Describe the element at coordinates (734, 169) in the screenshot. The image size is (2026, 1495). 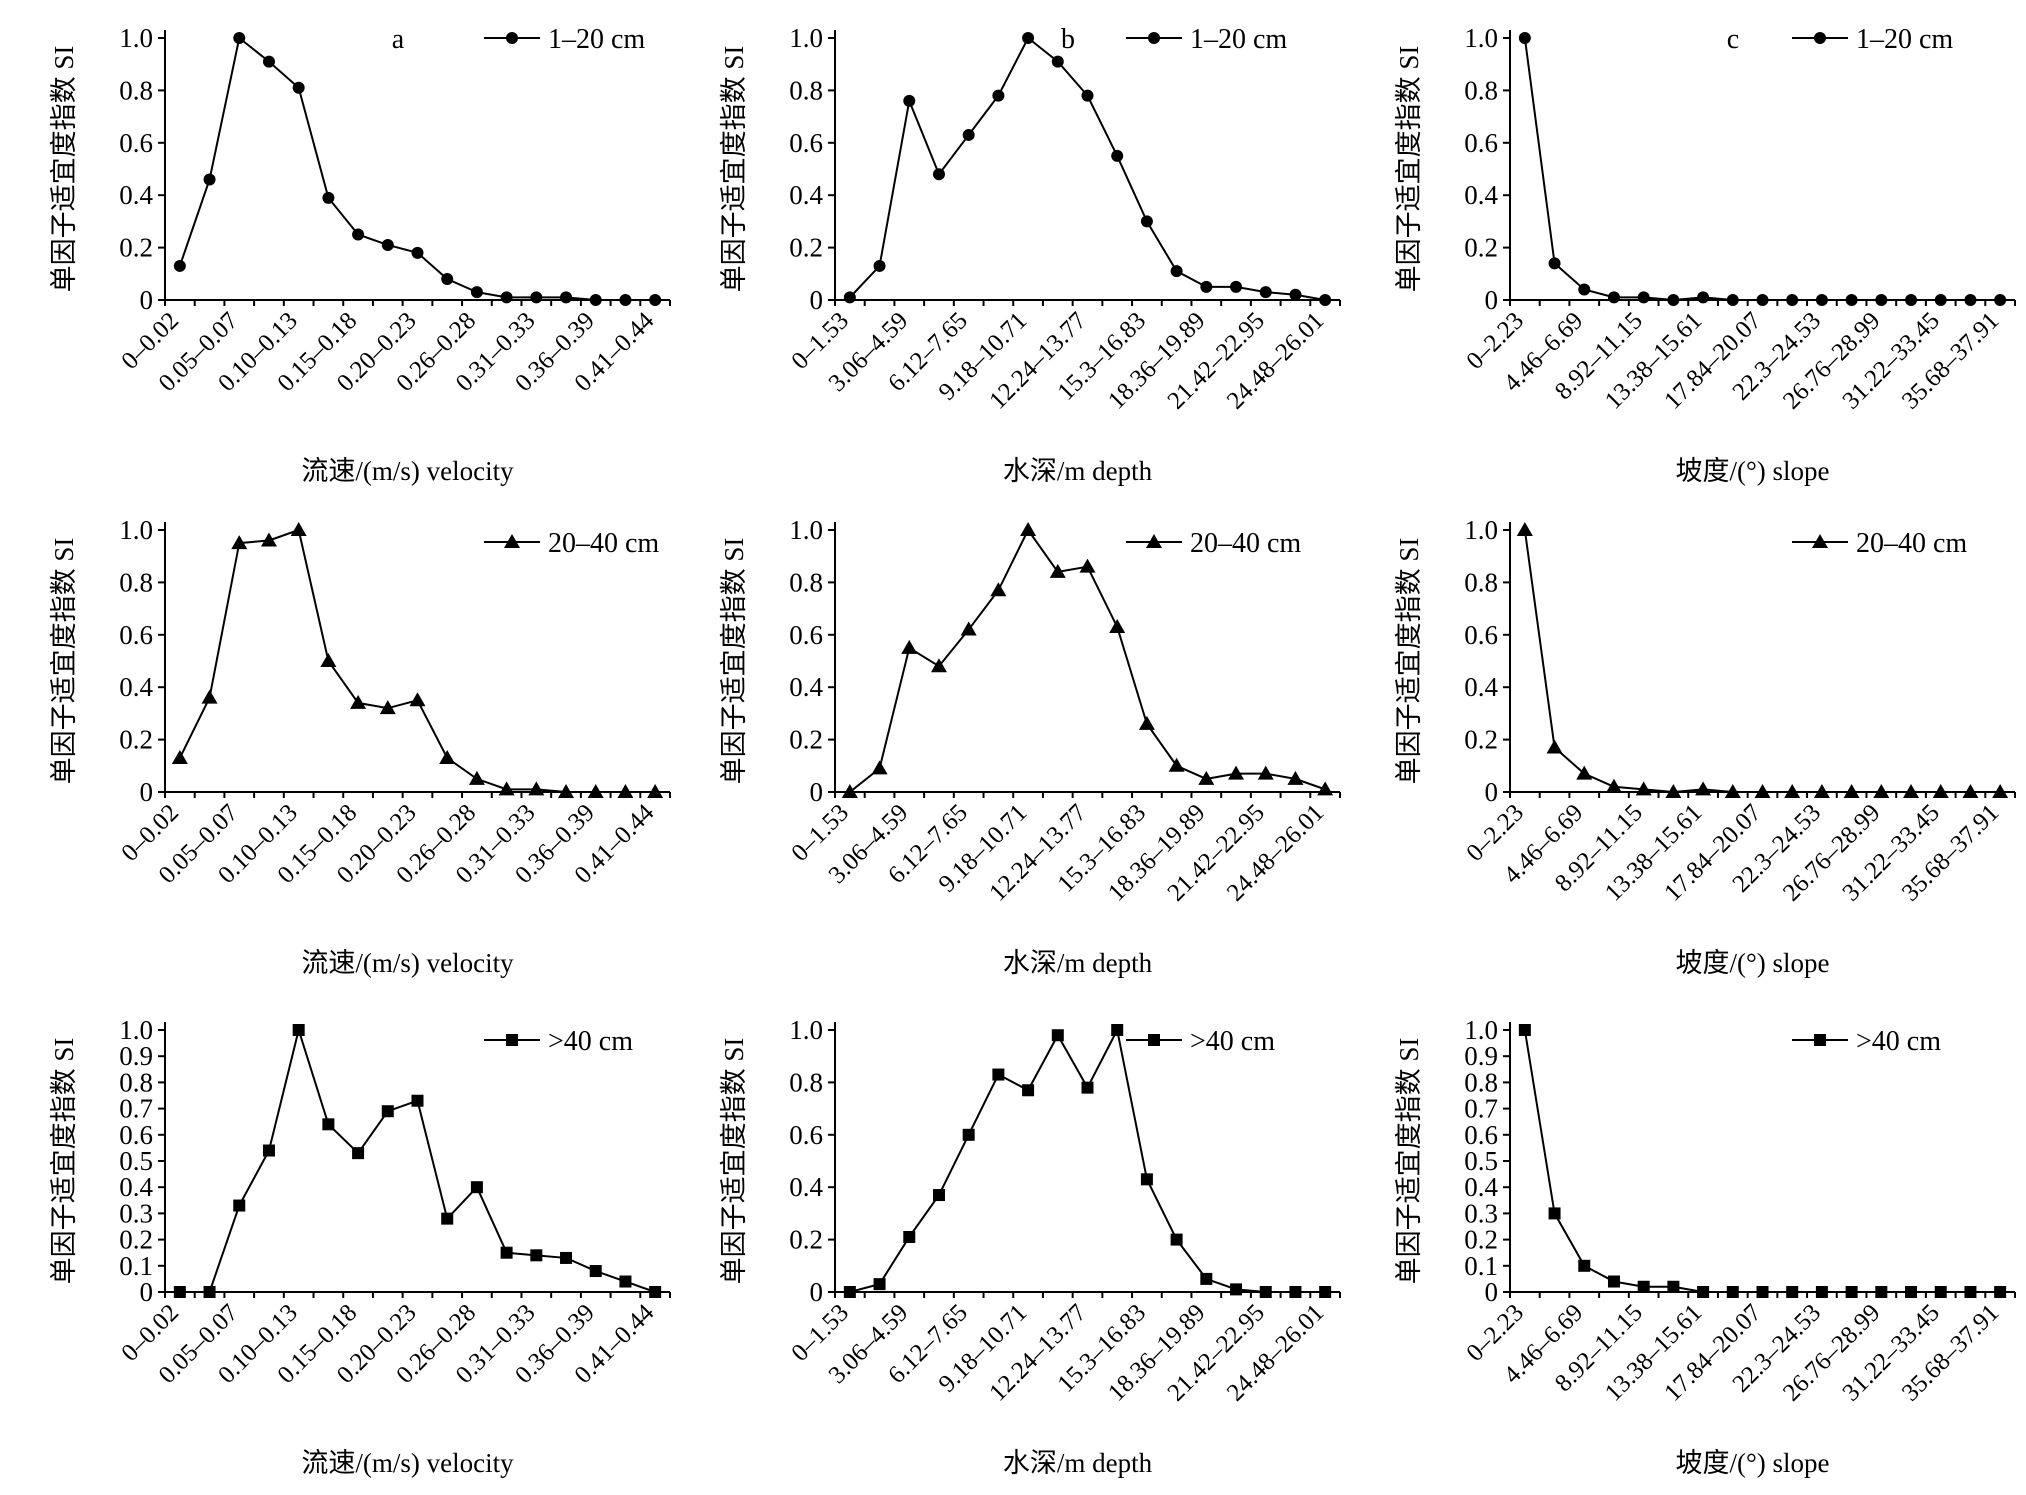
I see `y-axis-title: 单因子适宜度指数 SI` at that location.